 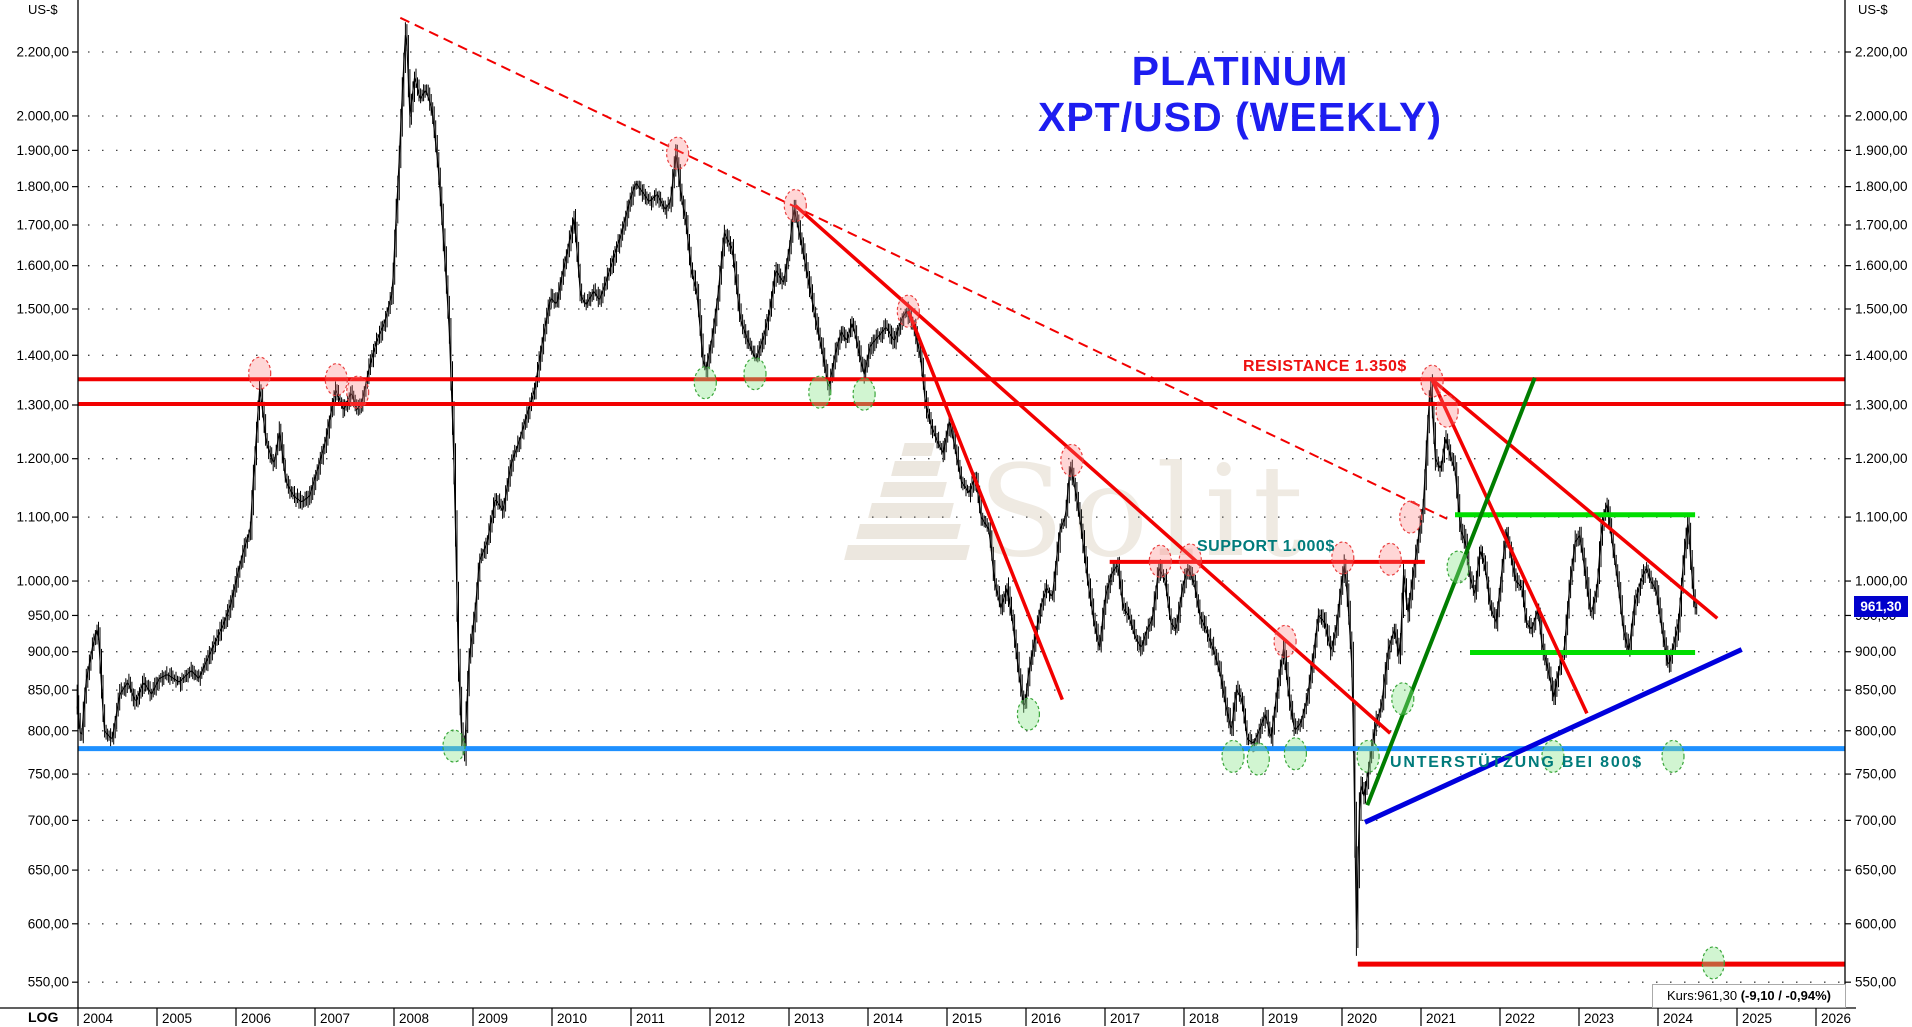 What do you see at coordinates (1240, 94) in the screenshot?
I see `chart-title: PLATINUM XPT/USD (WEEKLY)` at bounding box center [1240, 94].